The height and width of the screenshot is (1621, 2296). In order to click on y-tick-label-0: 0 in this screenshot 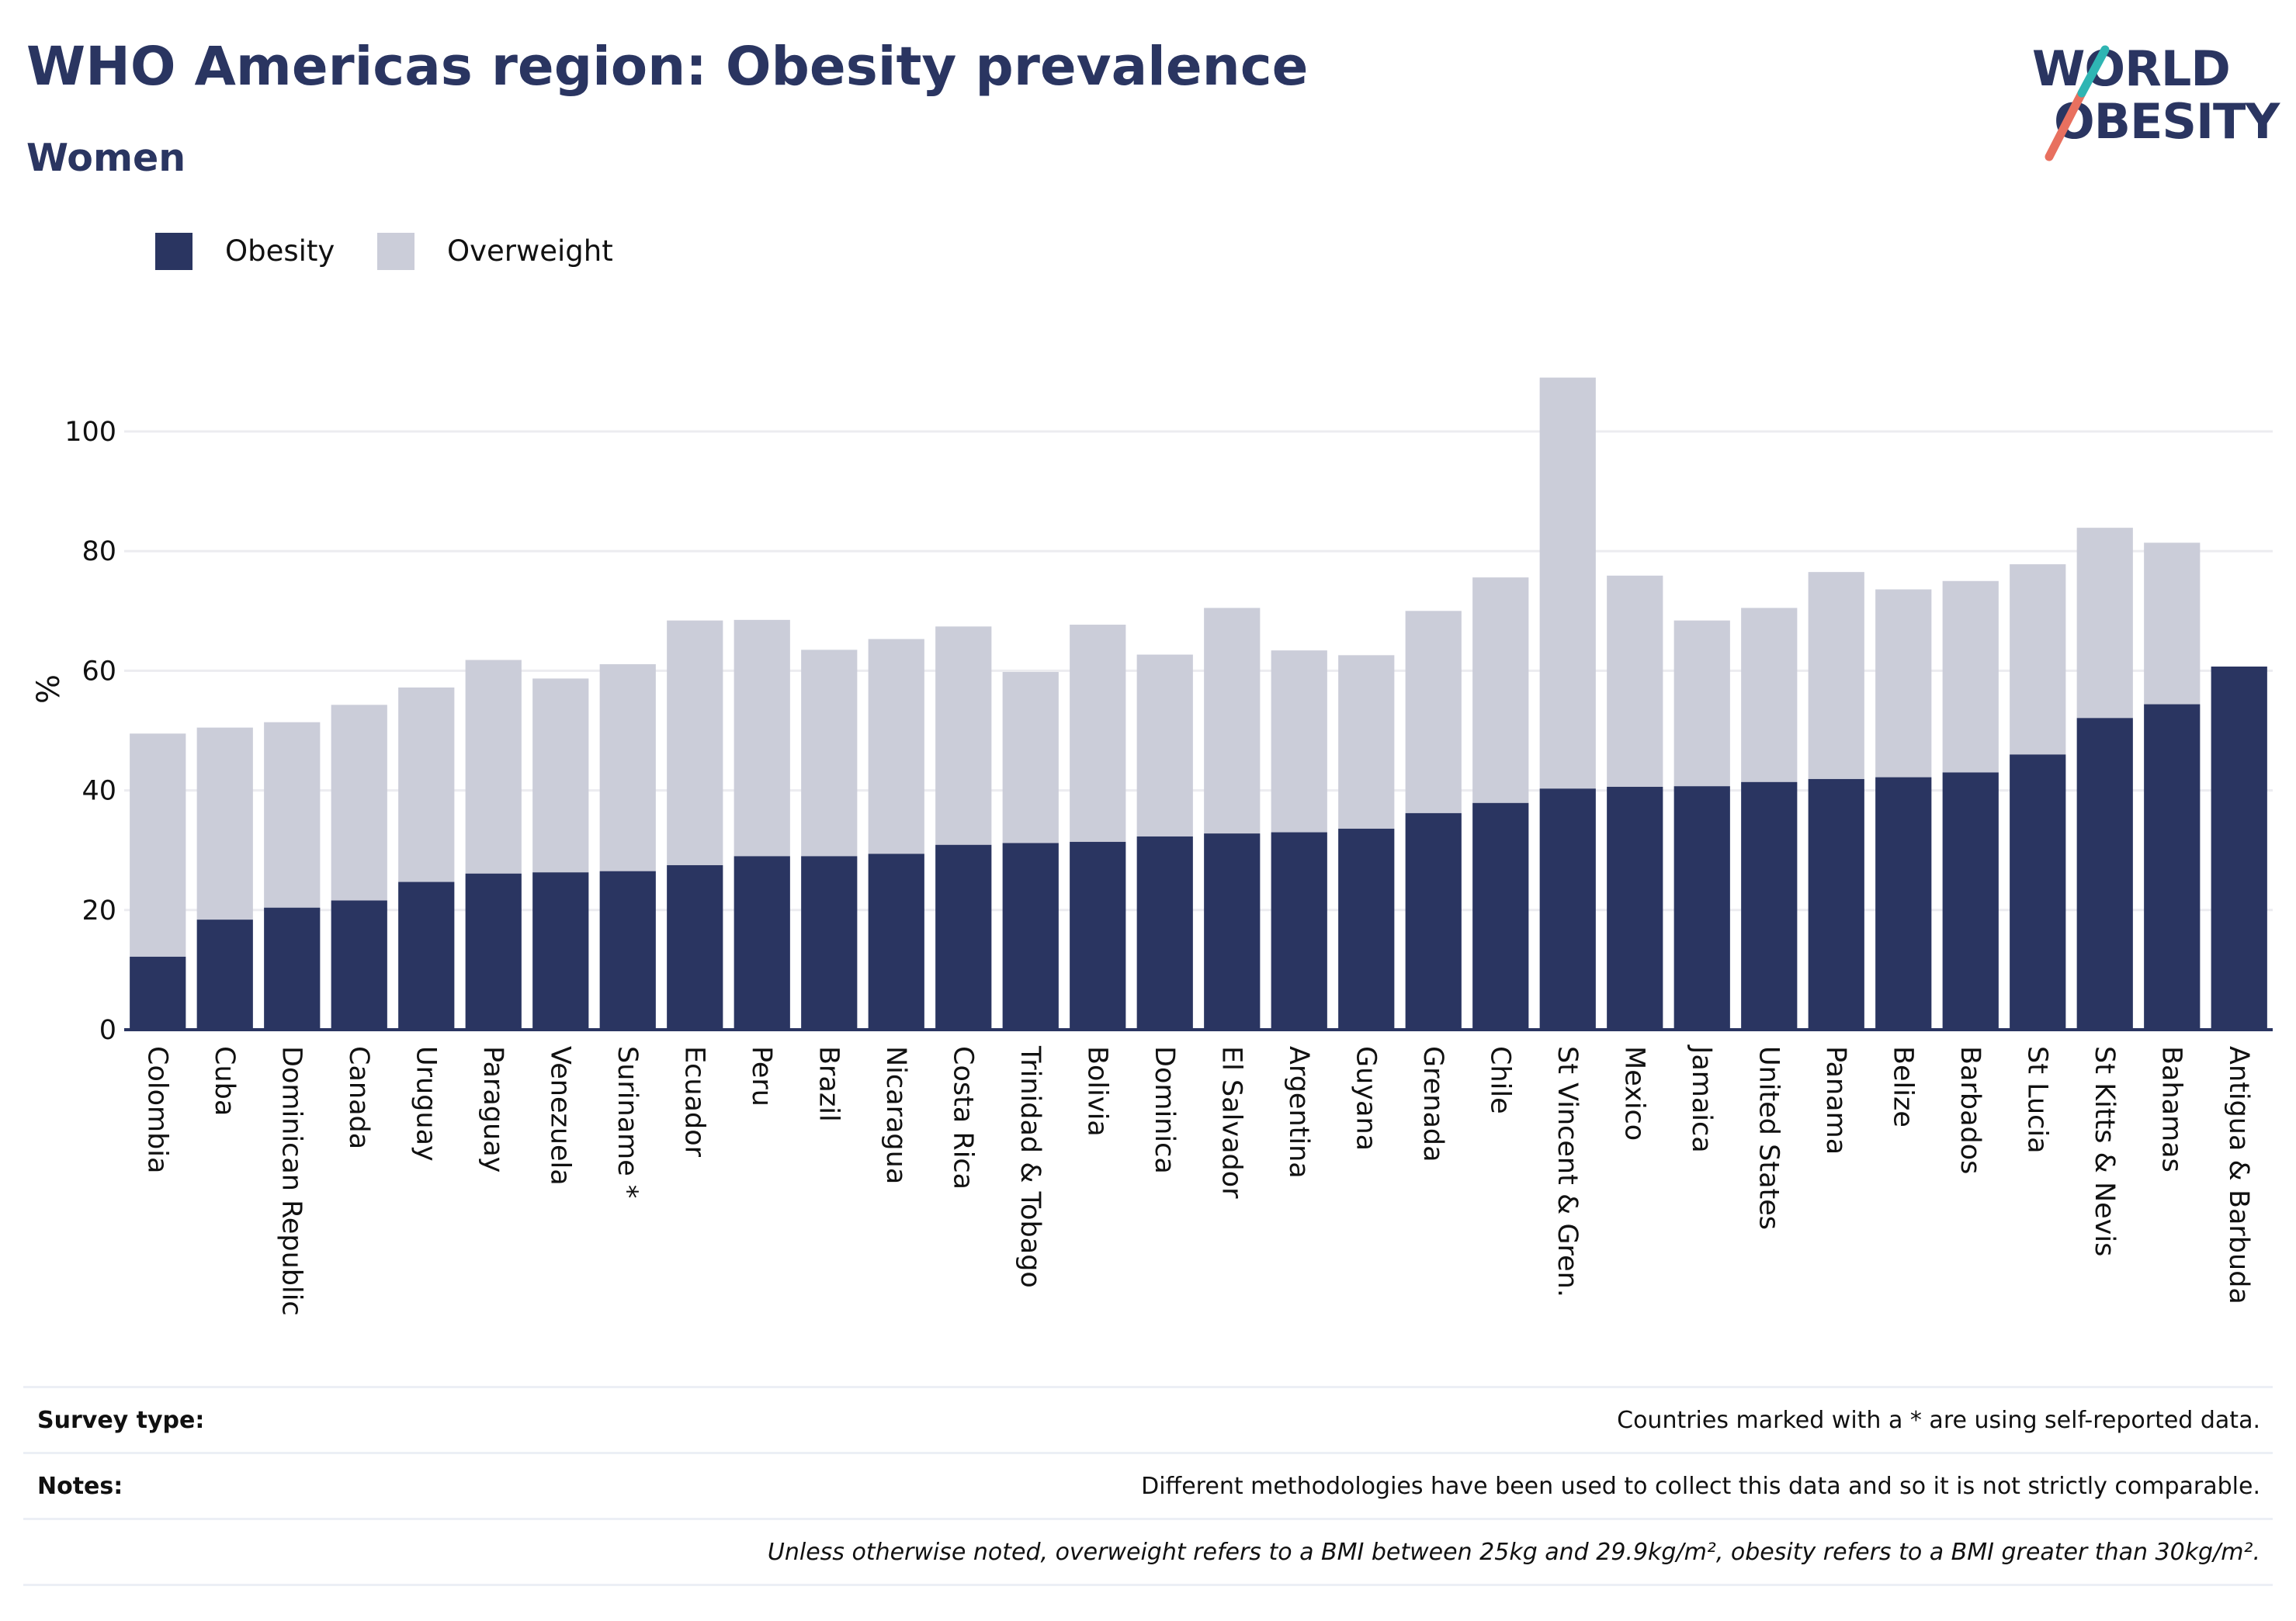, I will do `click(107, 1030)`.